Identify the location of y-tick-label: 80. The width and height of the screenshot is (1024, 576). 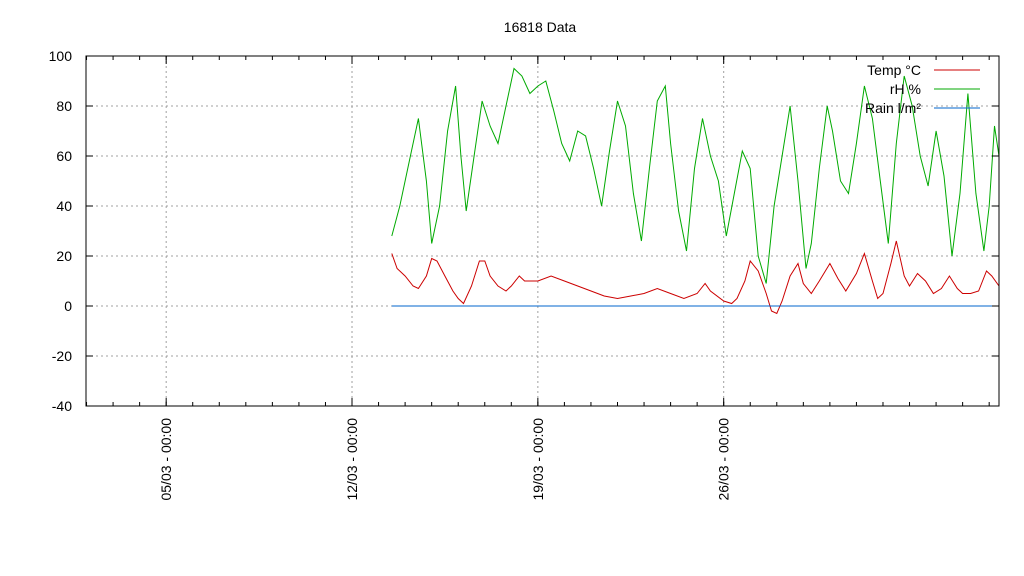
(64, 106).